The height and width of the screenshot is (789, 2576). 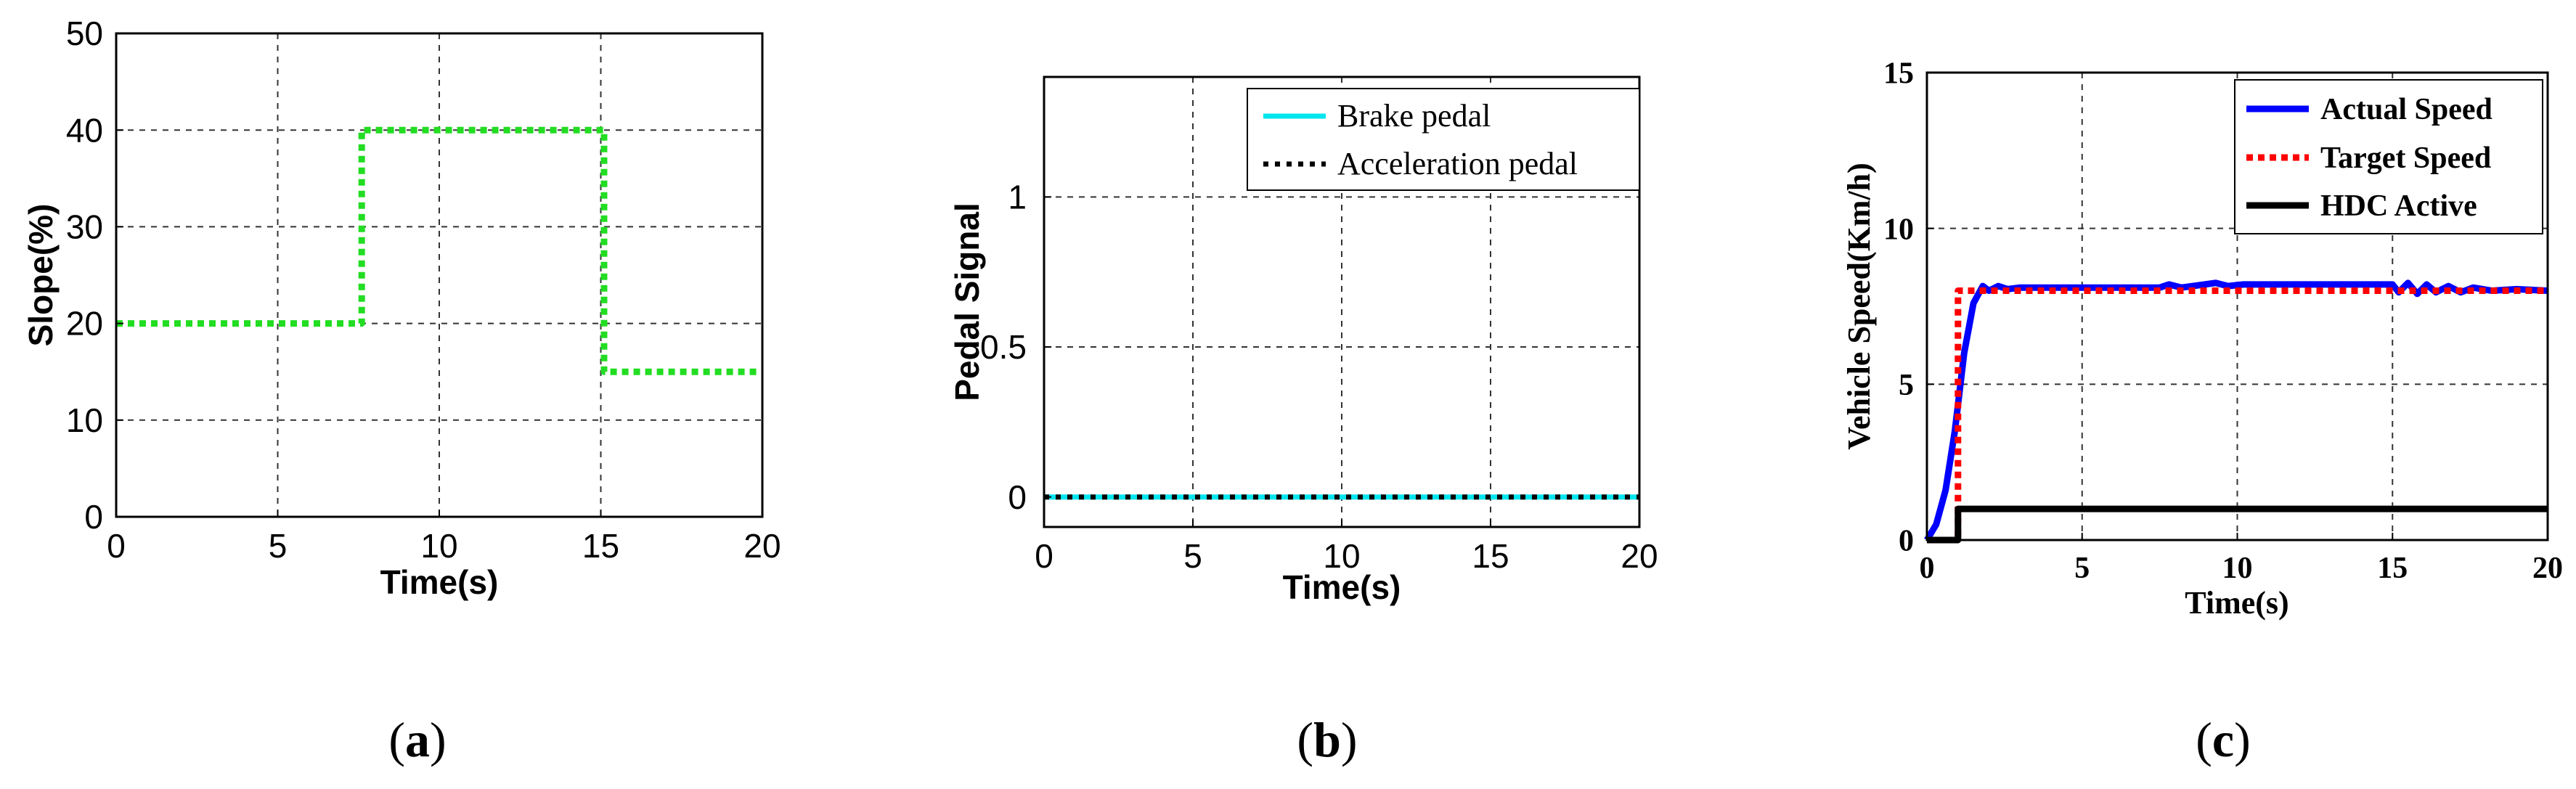 What do you see at coordinates (600, 546) in the screenshot?
I see `chart-a-xtick-label-3: 15` at bounding box center [600, 546].